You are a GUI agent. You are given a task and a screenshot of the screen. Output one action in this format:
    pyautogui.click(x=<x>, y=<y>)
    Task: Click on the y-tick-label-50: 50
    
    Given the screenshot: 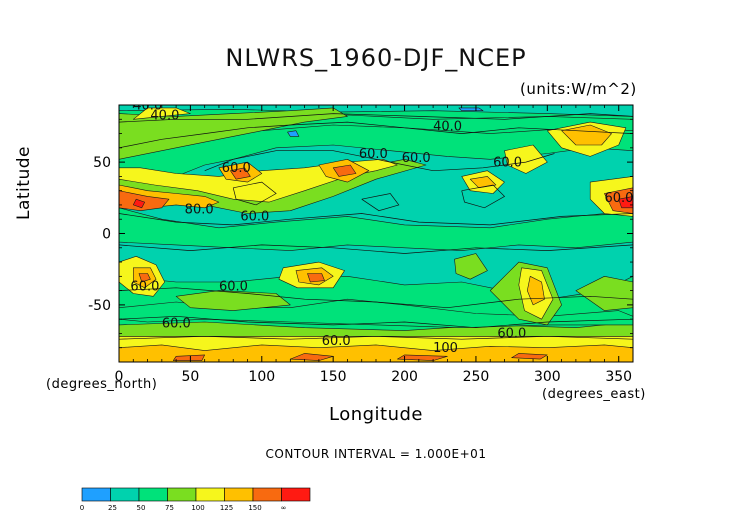 What is the action you would take?
    pyautogui.click(x=102, y=163)
    